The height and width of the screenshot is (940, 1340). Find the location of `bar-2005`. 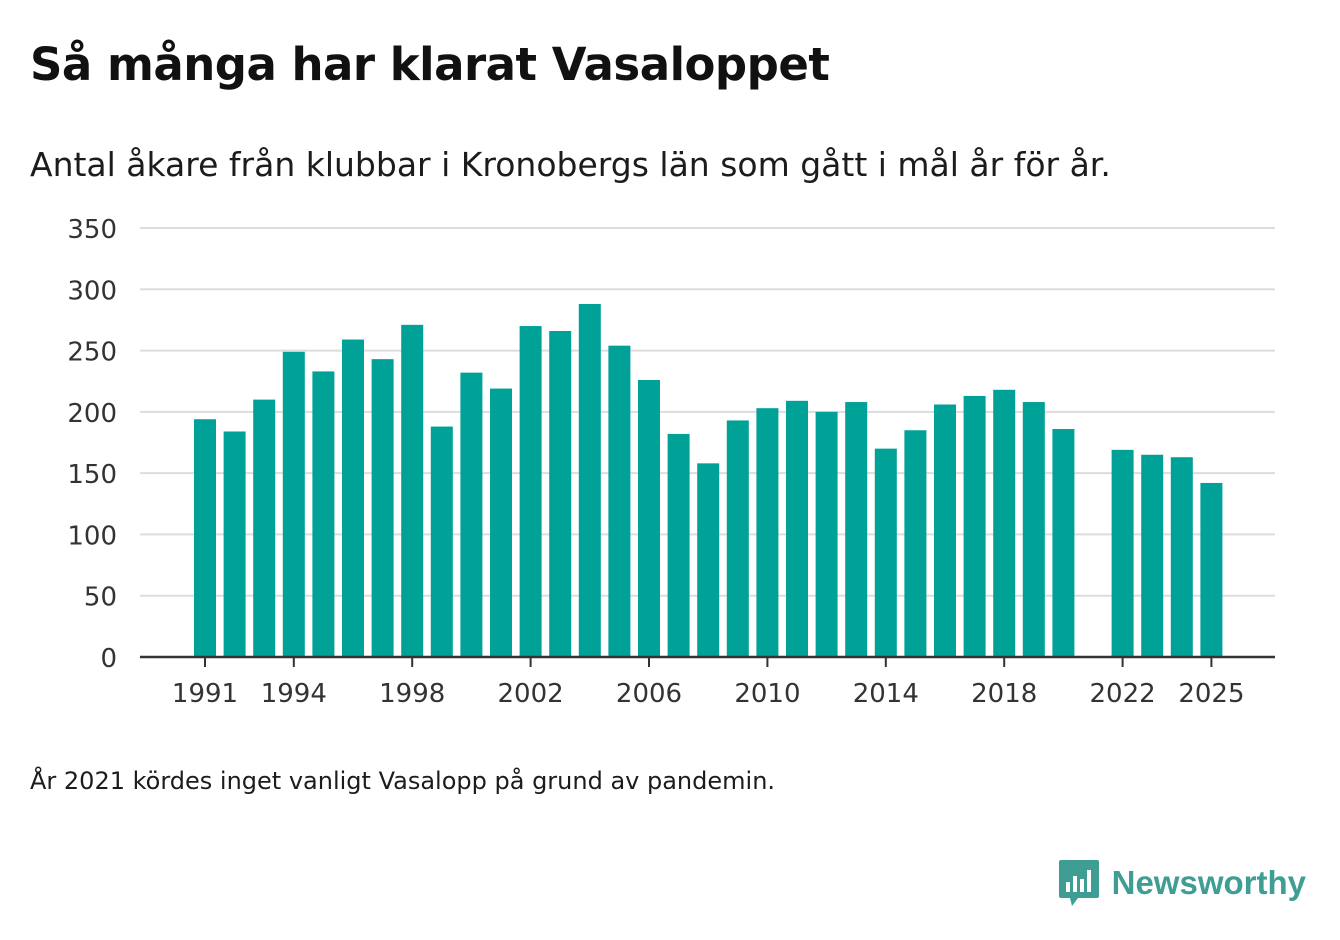

bar-2005 is located at coordinates (619, 501).